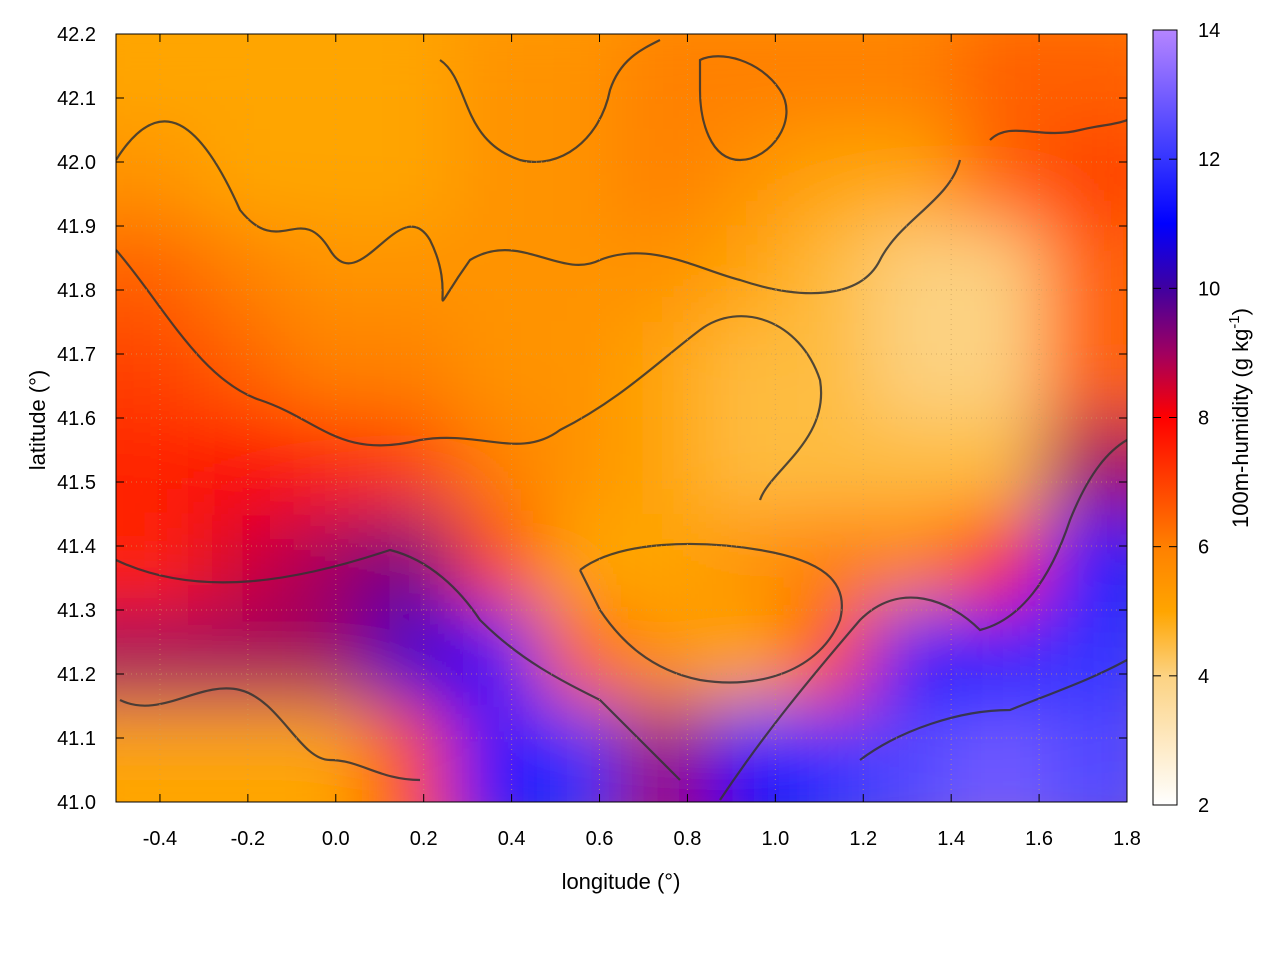  Describe the element at coordinates (160, 839) in the screenshot. I see `x-tick-label: -0.4` at that location.